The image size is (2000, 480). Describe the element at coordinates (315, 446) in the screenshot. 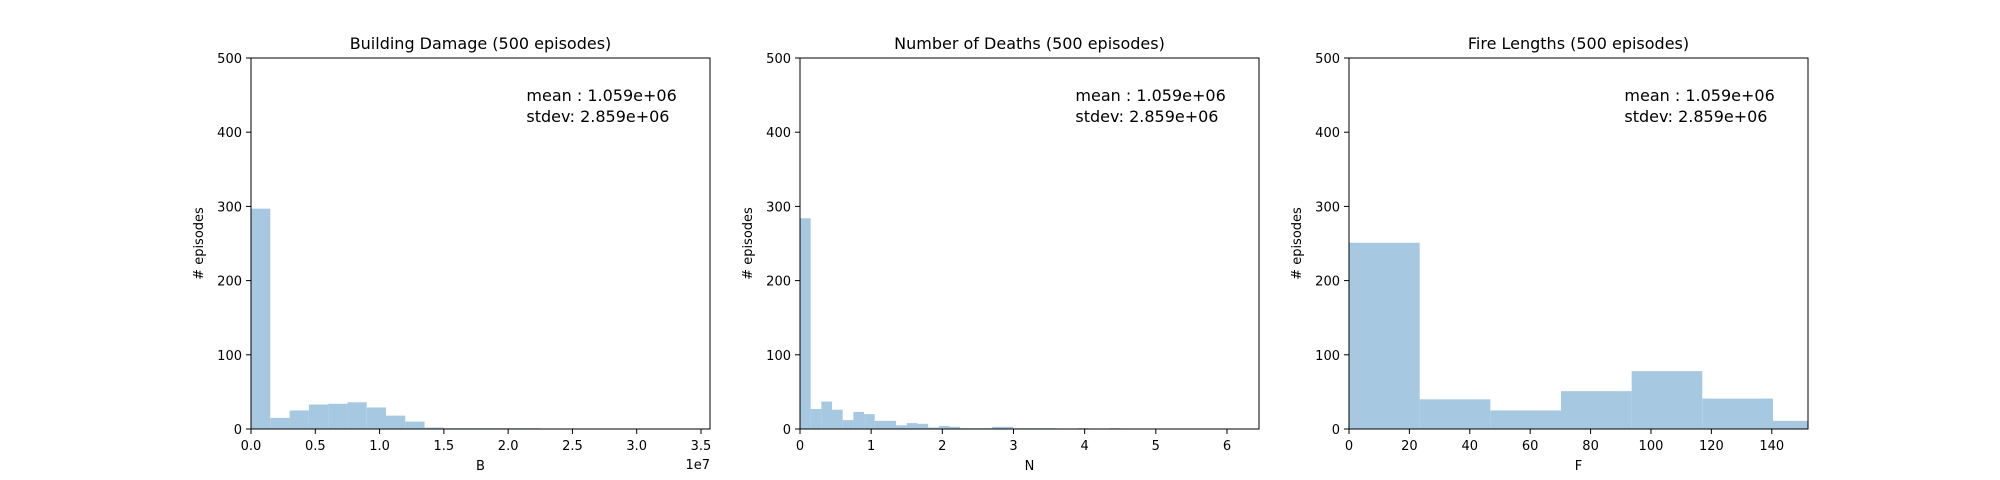

I see `x-tick-label: 0.5` at that location.